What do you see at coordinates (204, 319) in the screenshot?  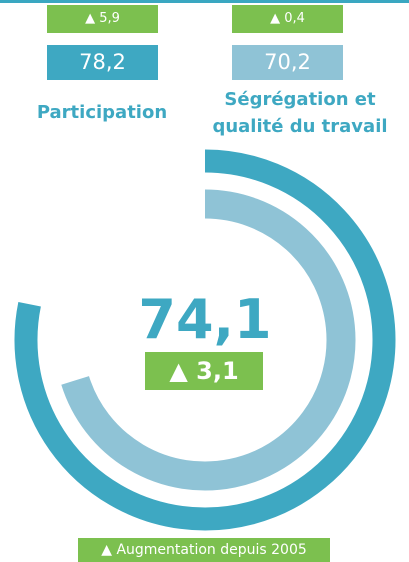 I see `total-value: 74,1` at bounding box center [204, 319].